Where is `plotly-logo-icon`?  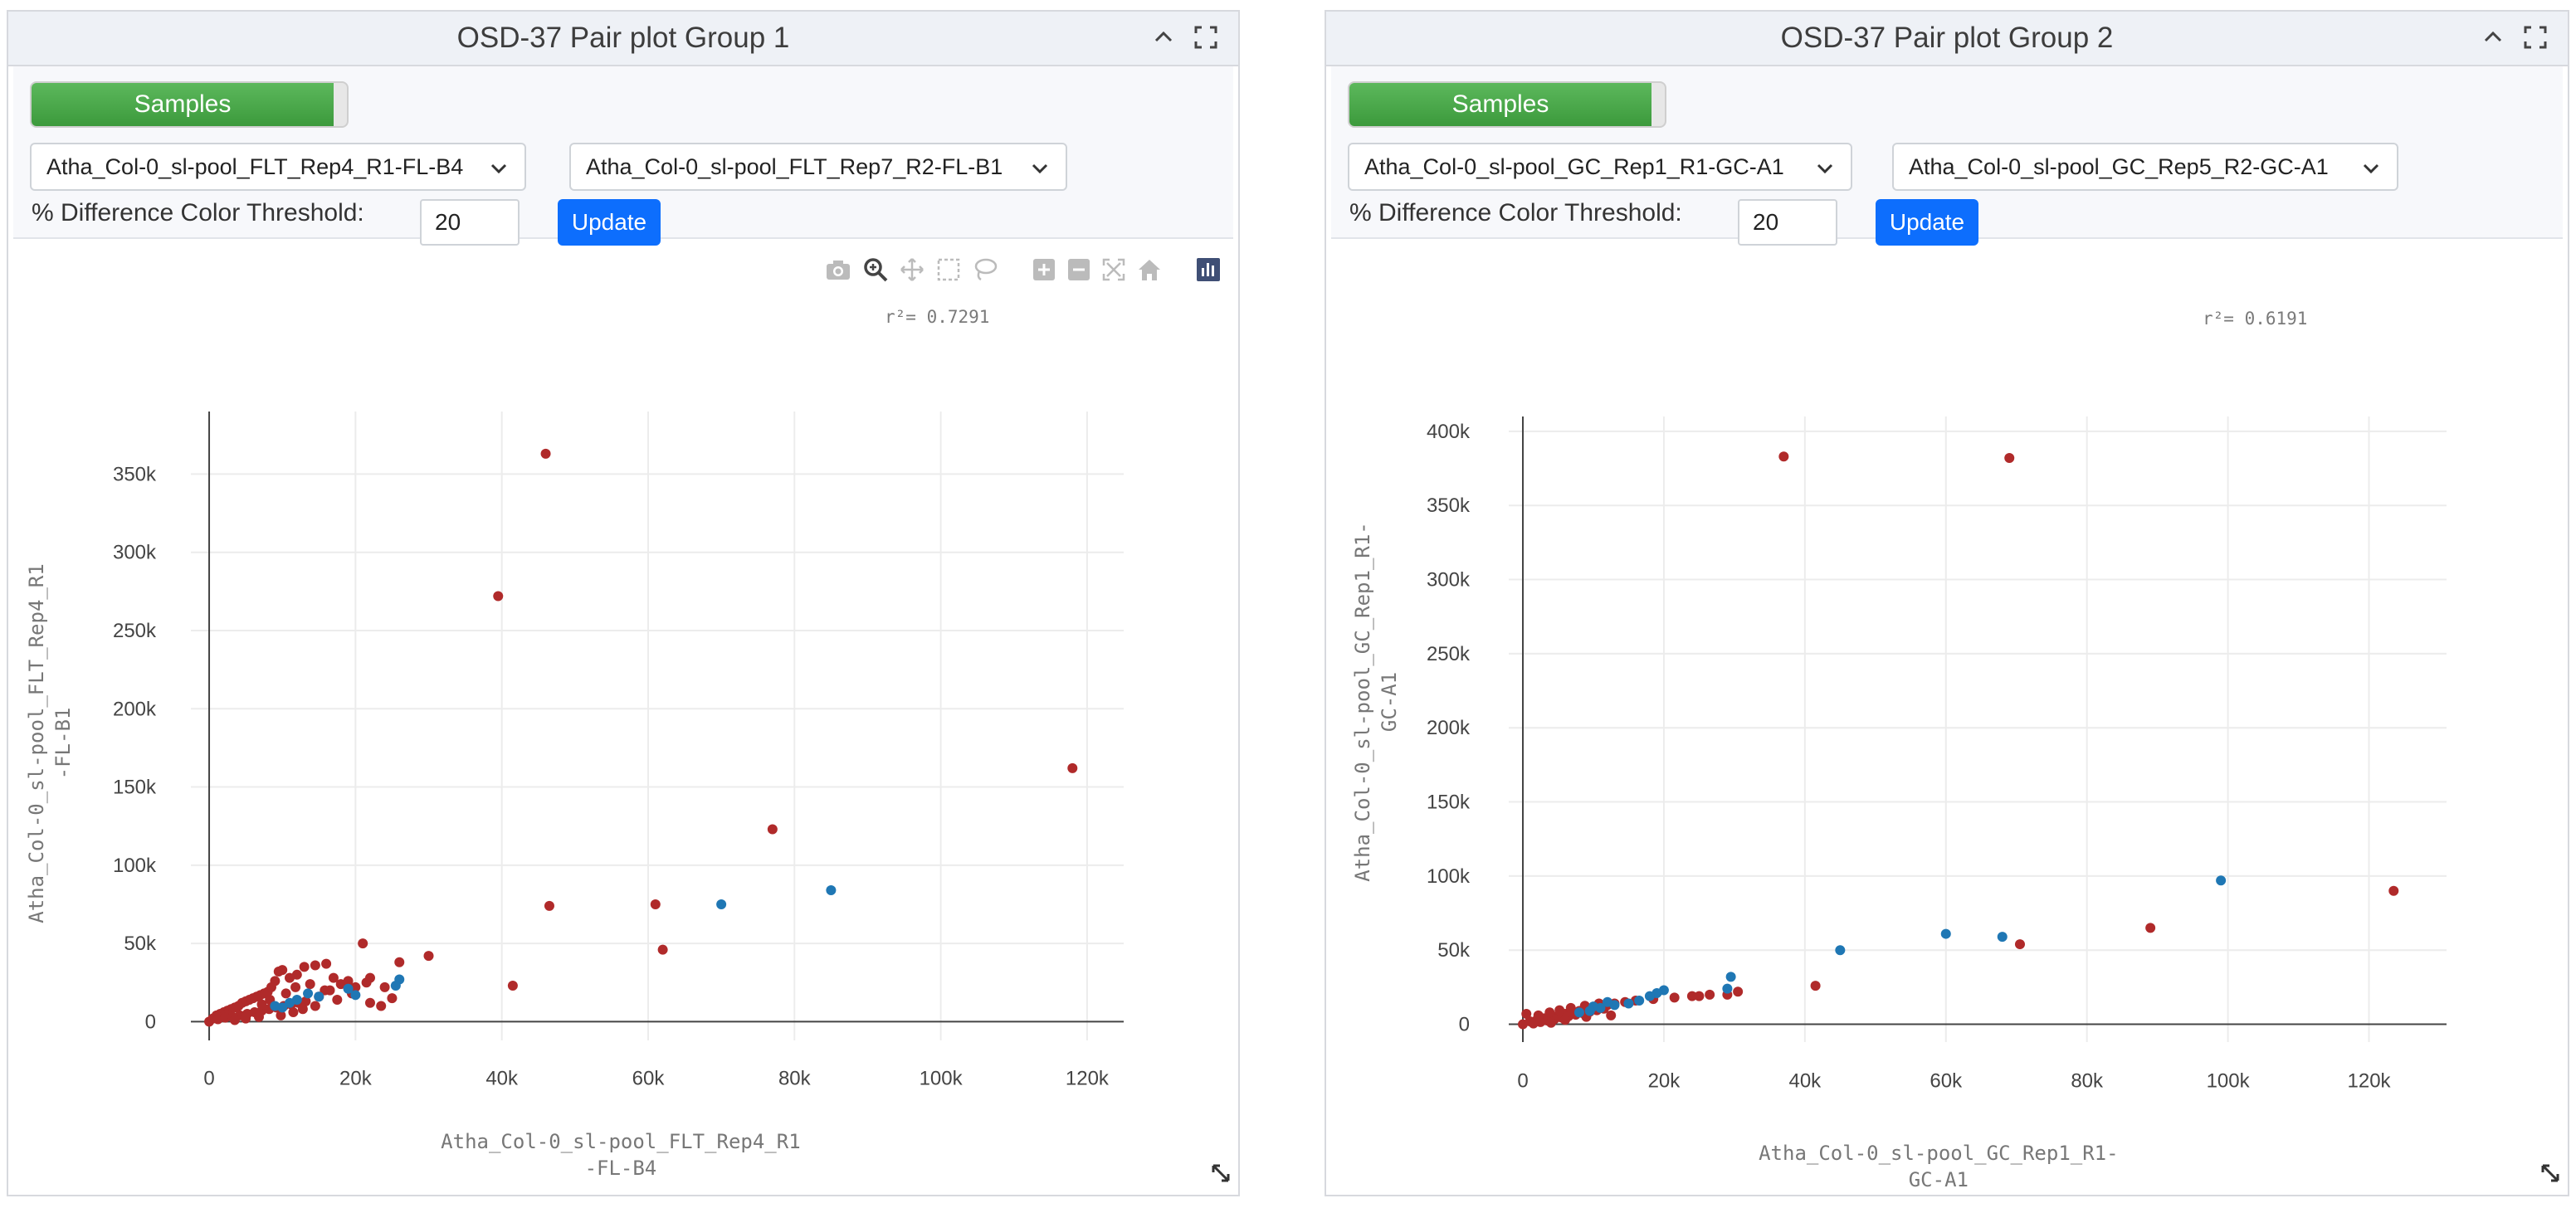 plotly-logo-icon is located at coordinates (1208, 269).